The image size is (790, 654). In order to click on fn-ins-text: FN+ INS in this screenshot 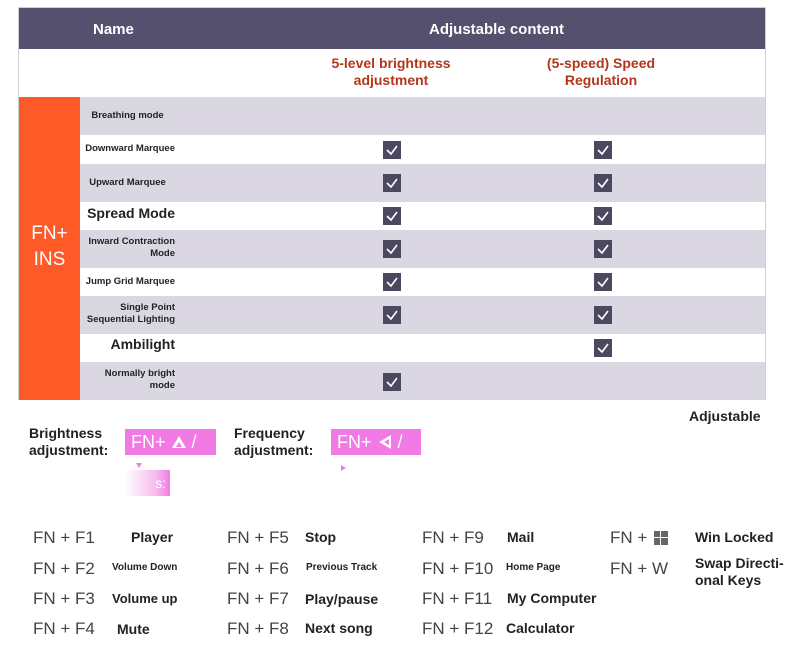, I will do `click(49, 246)`.